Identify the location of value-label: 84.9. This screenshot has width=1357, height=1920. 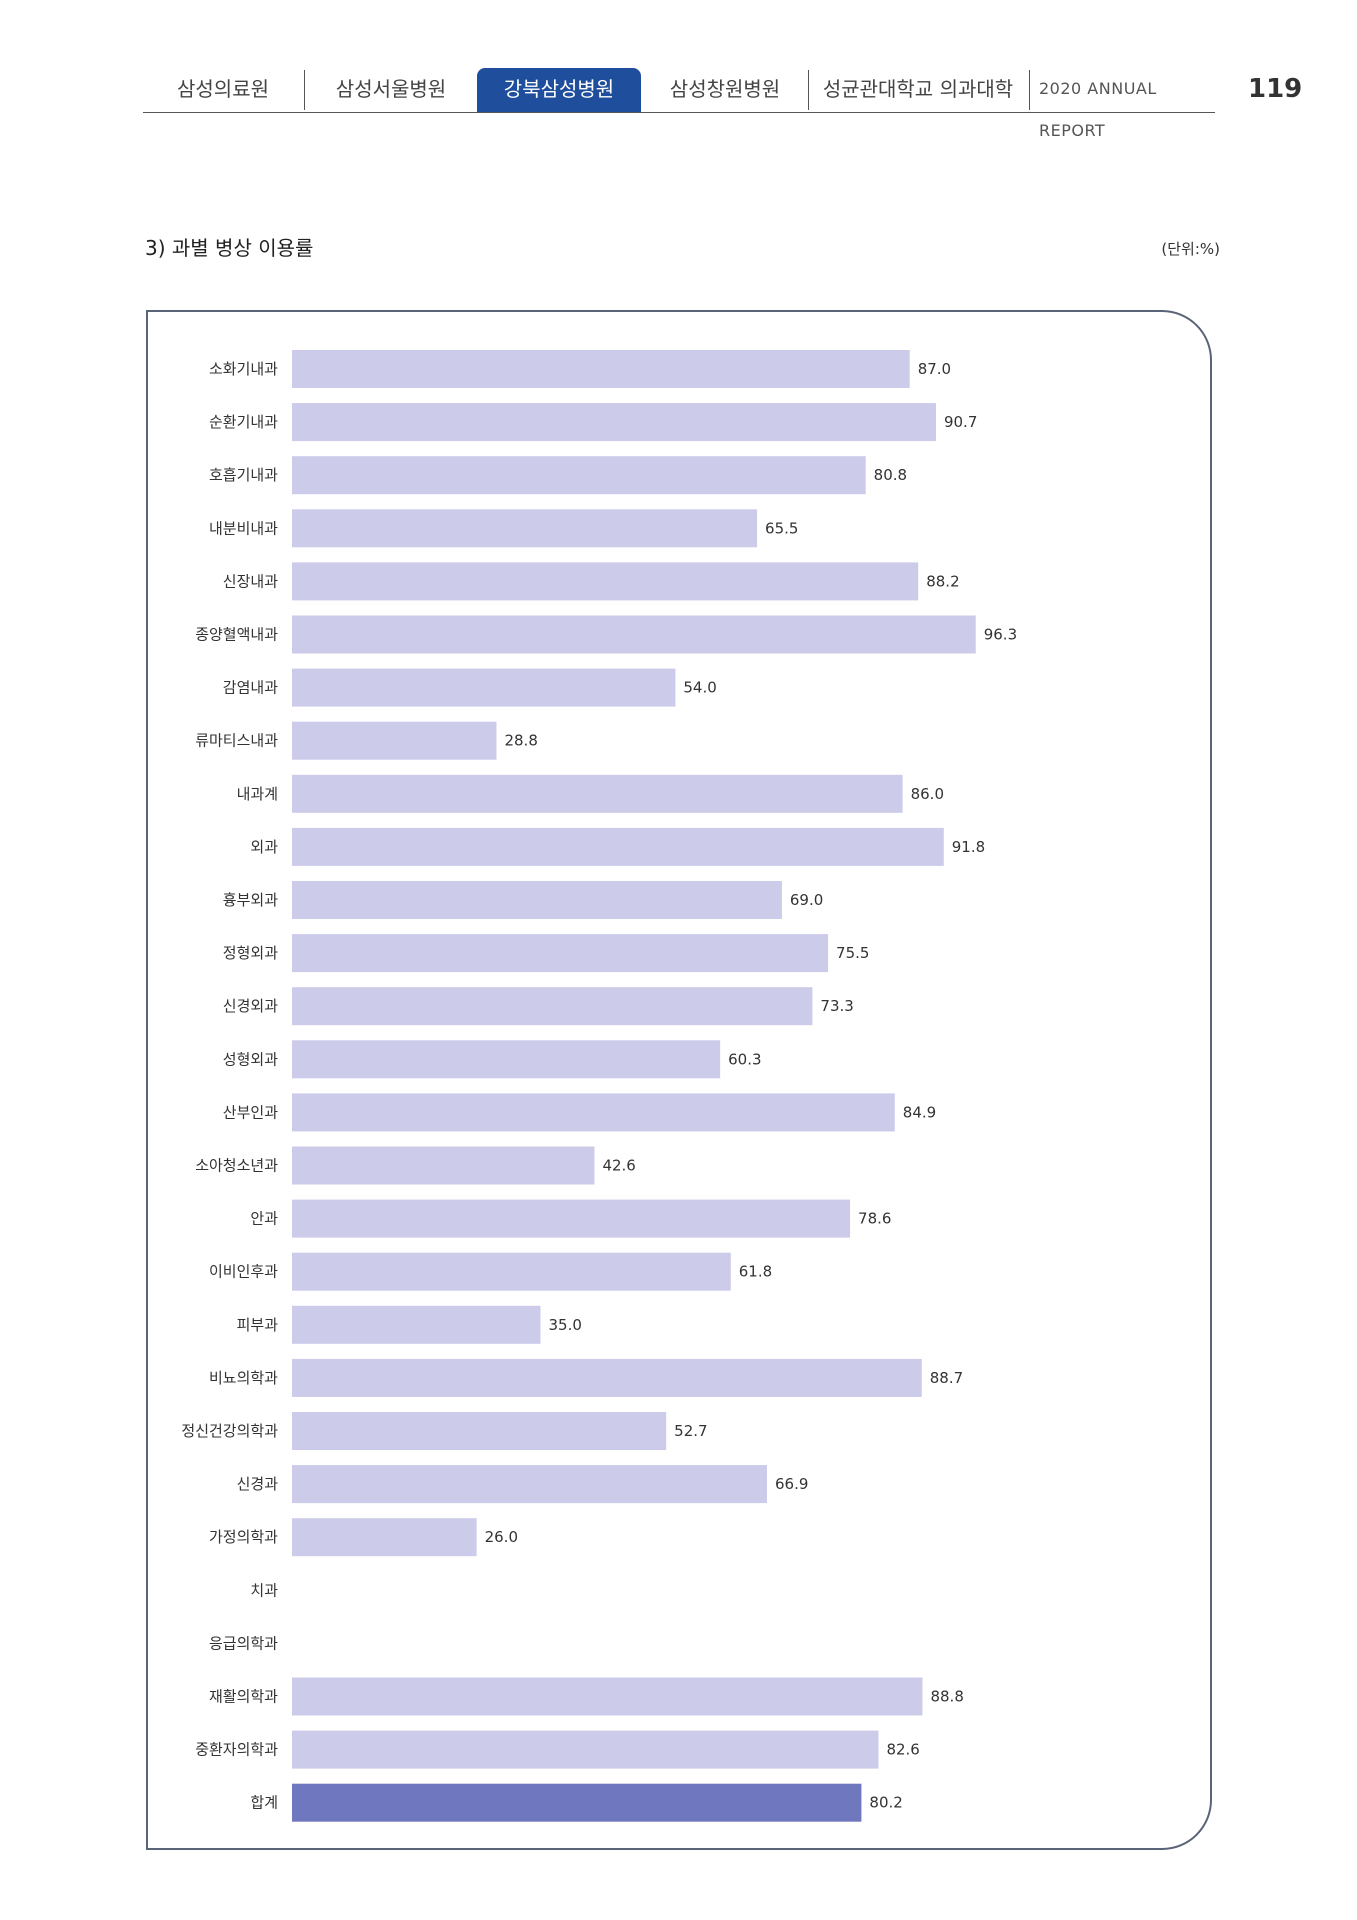
(919, 1112).